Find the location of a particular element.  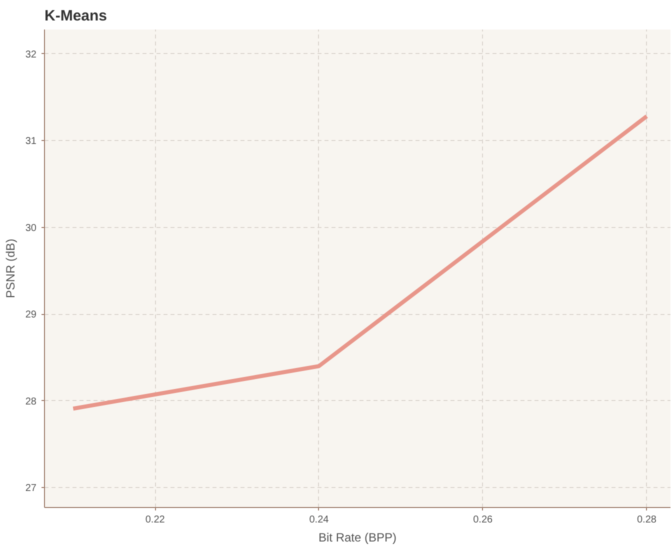

y-axis-title: PSNR (dB) is located at coordinates (10, 268).